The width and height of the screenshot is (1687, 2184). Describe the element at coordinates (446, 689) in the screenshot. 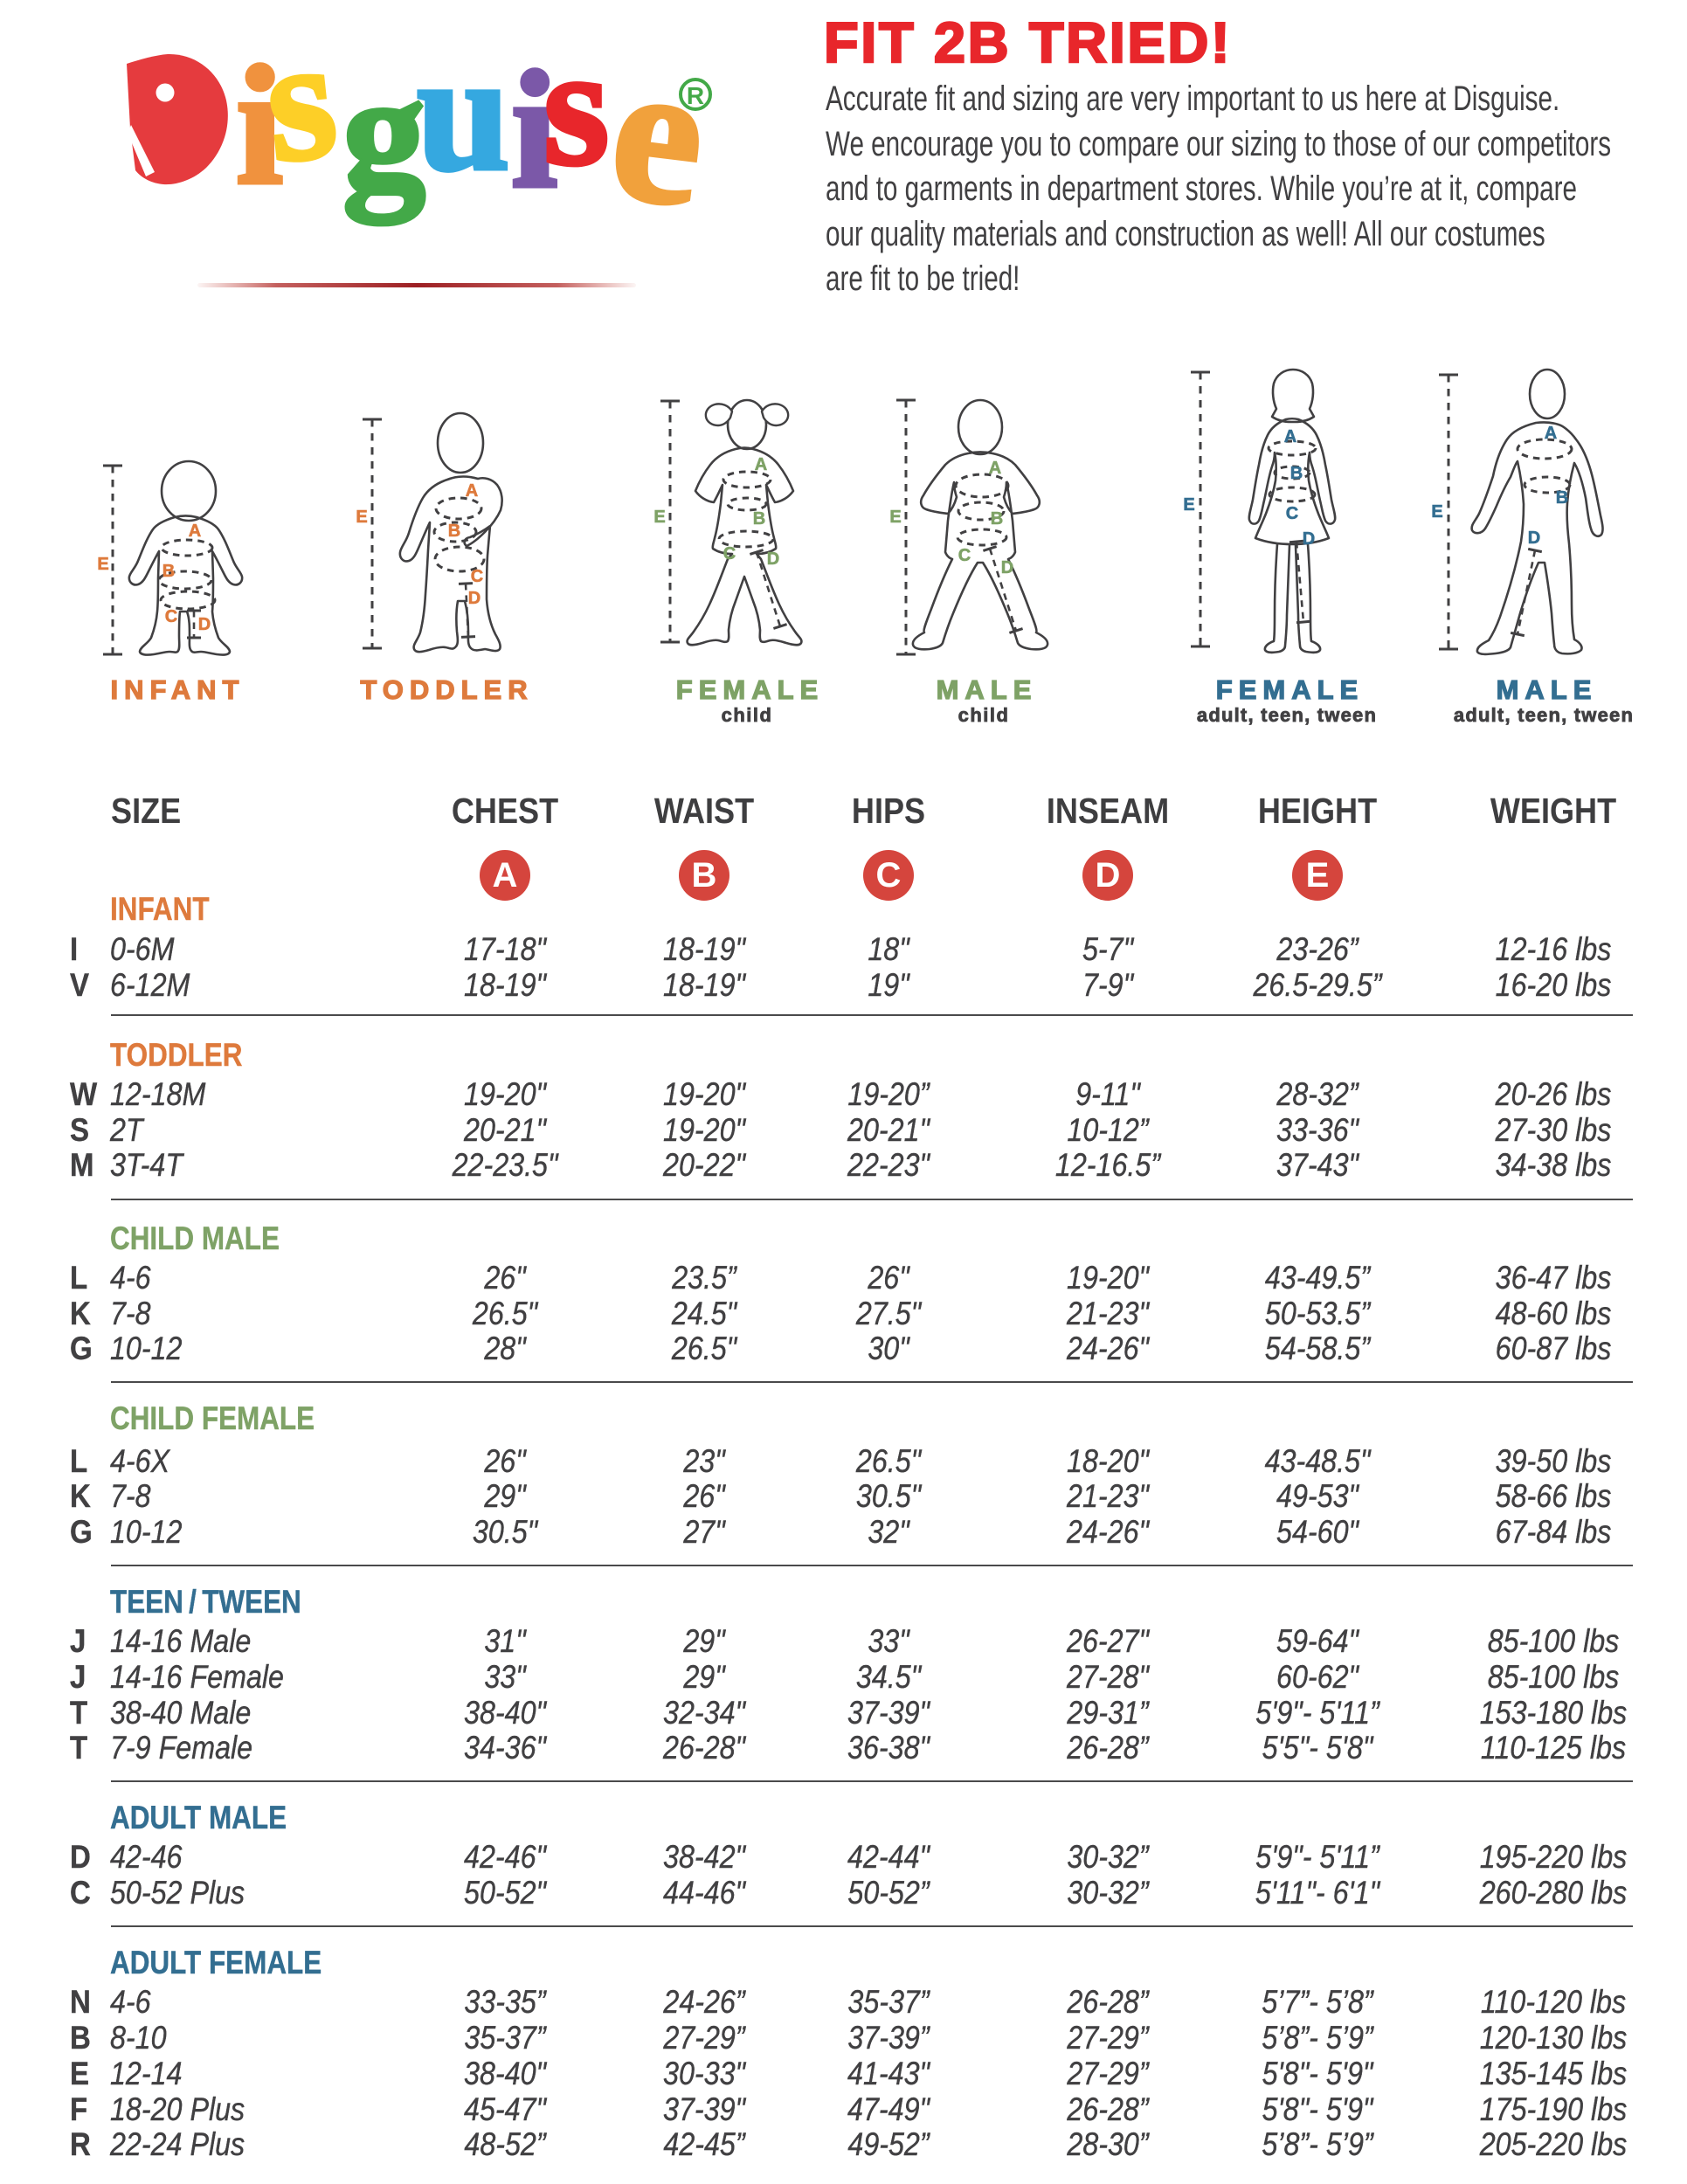

I see `svg-text: TODDLER` at that location.